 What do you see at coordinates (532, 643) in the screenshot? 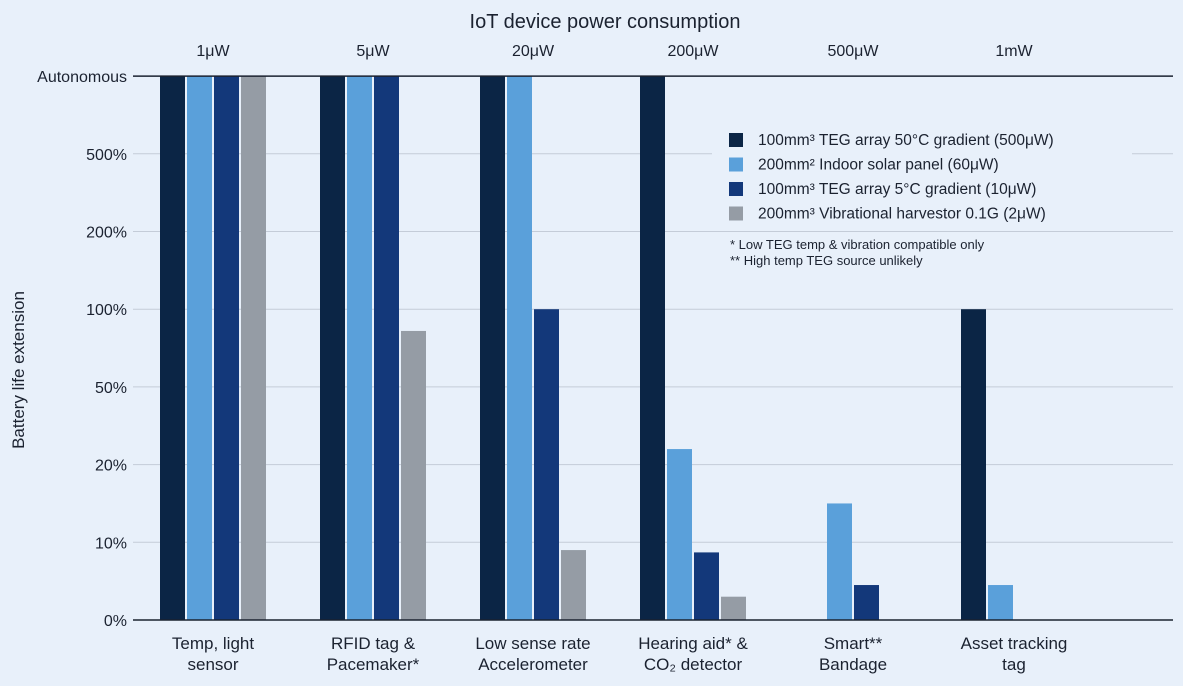
I see `category-label: Low sense rate` at bounding box center [532, 643].